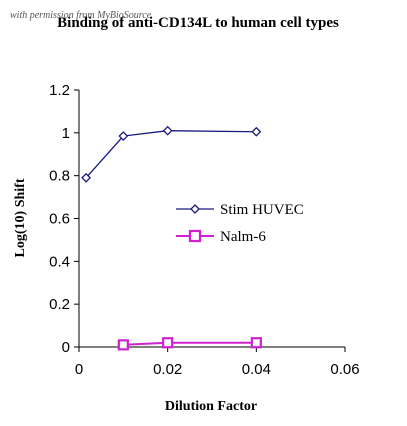  I want to click on y-tick-label: 0.8, so click(59, 176).